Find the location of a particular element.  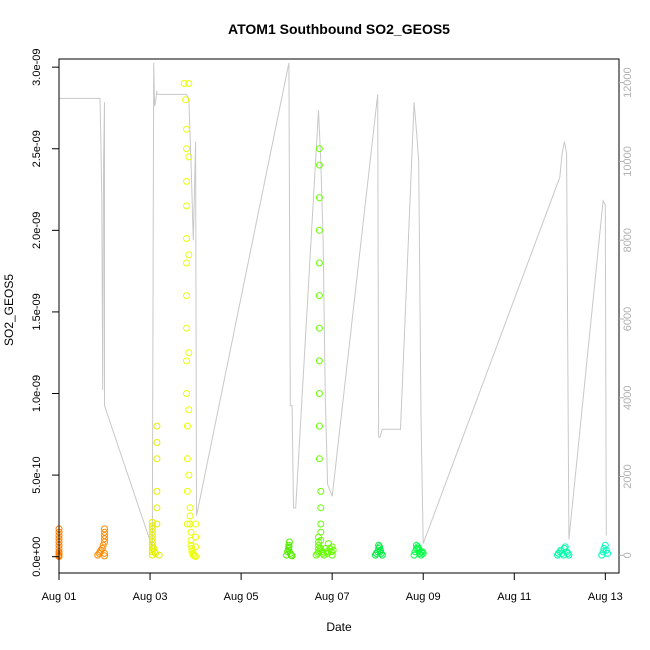

x-tick-label: Aug 13 is located at coordinates (605, 597).